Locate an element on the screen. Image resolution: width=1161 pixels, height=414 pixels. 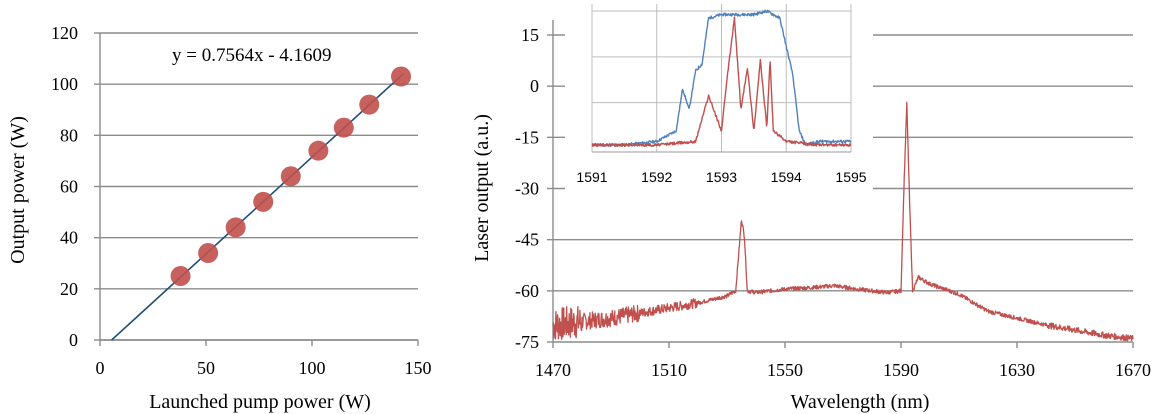
inset-x-tick-labels: 1591 1592 1593 1594 1595 is located at coordinates (721, 177).